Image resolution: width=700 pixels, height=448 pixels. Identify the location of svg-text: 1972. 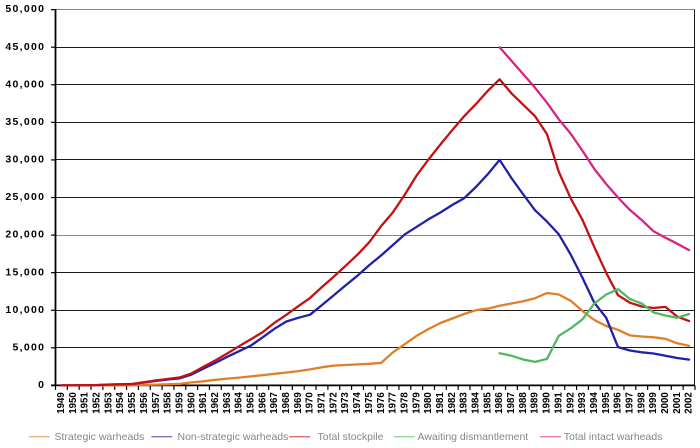
(333, 403).